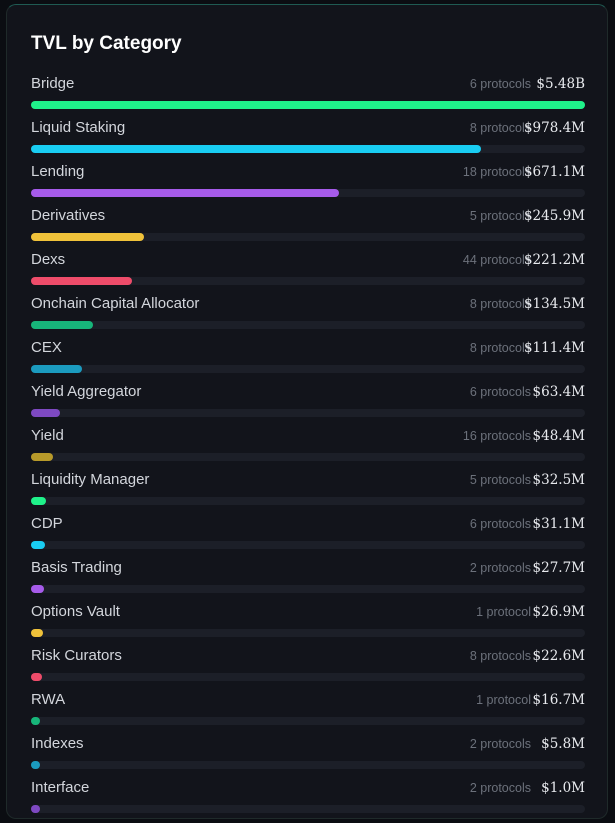  Describe the element at coordinates (558, 436) in the screenshot. I see `tvl-value: $48.4M` at that location.